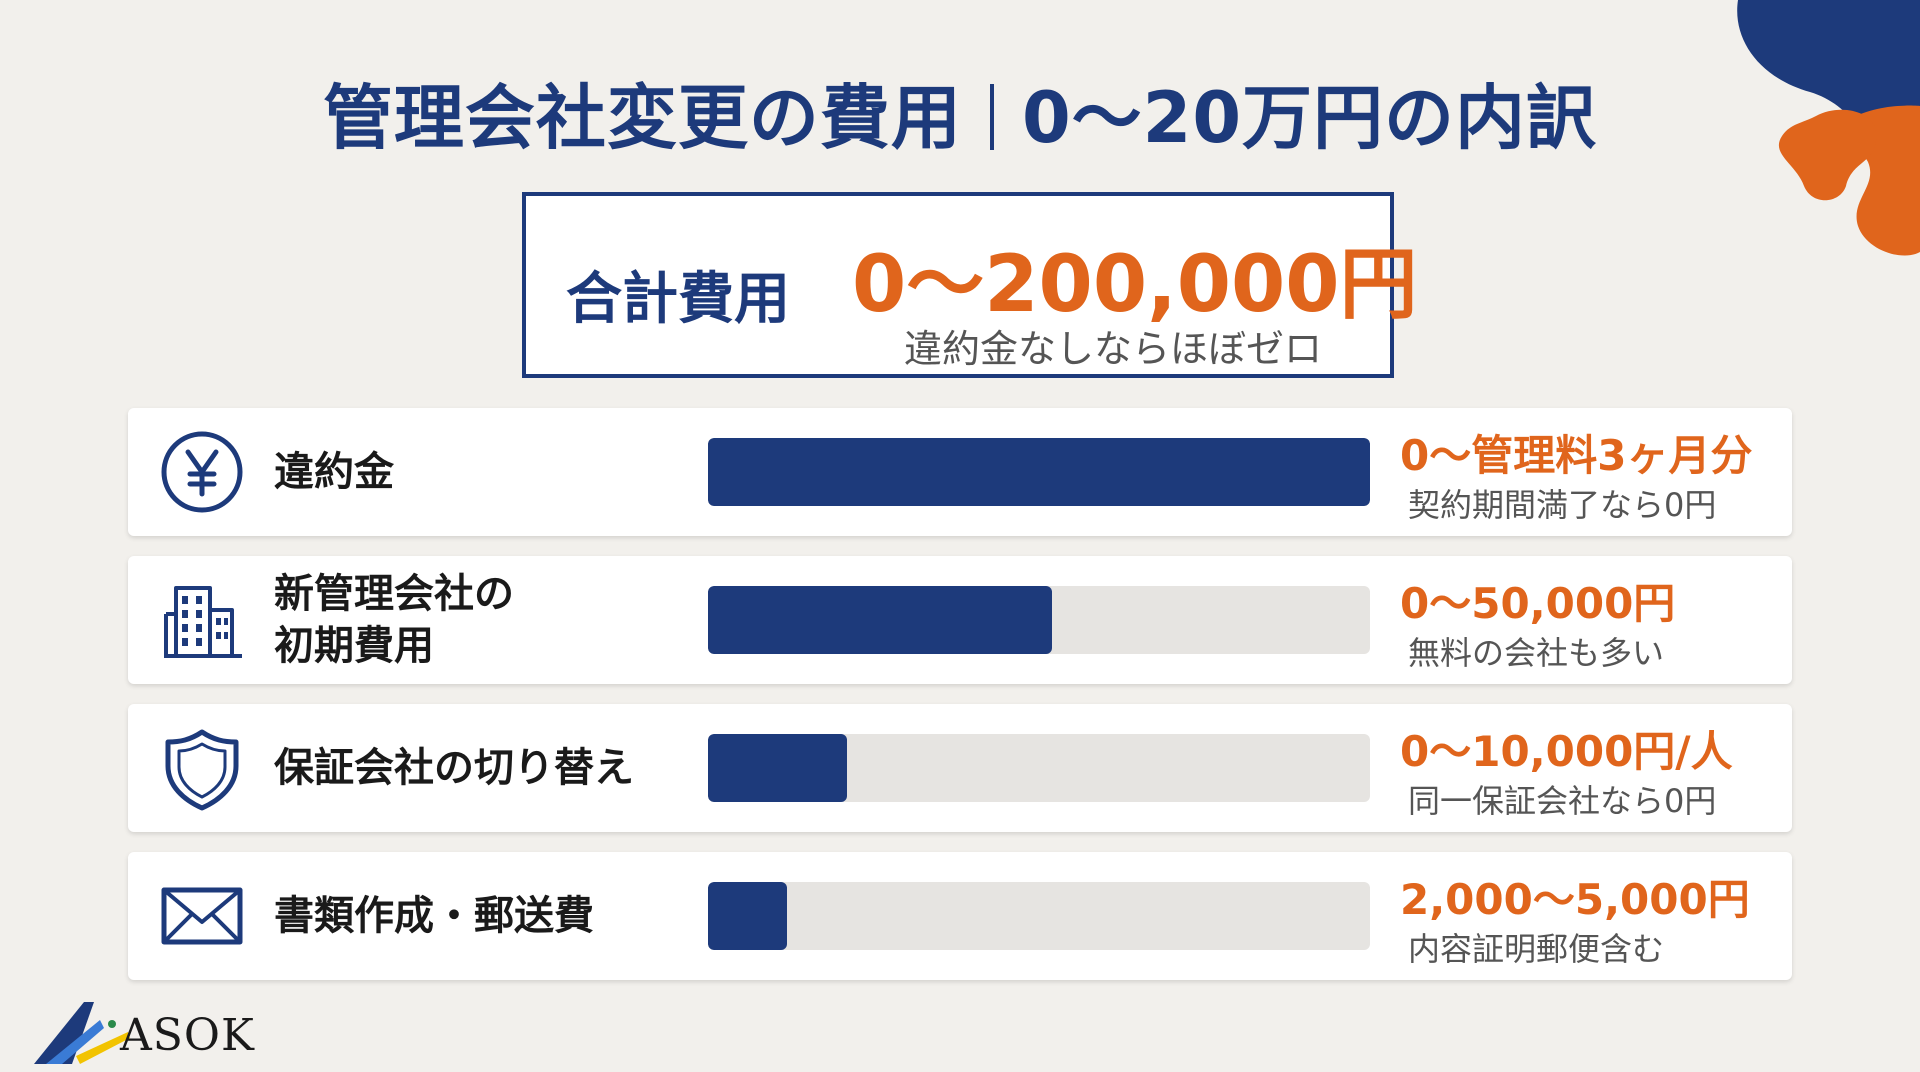  I want to click on cost-row: 新管理会社の 初期費用 0〜50,000円 無料の会社も多い, so click(960, 620).